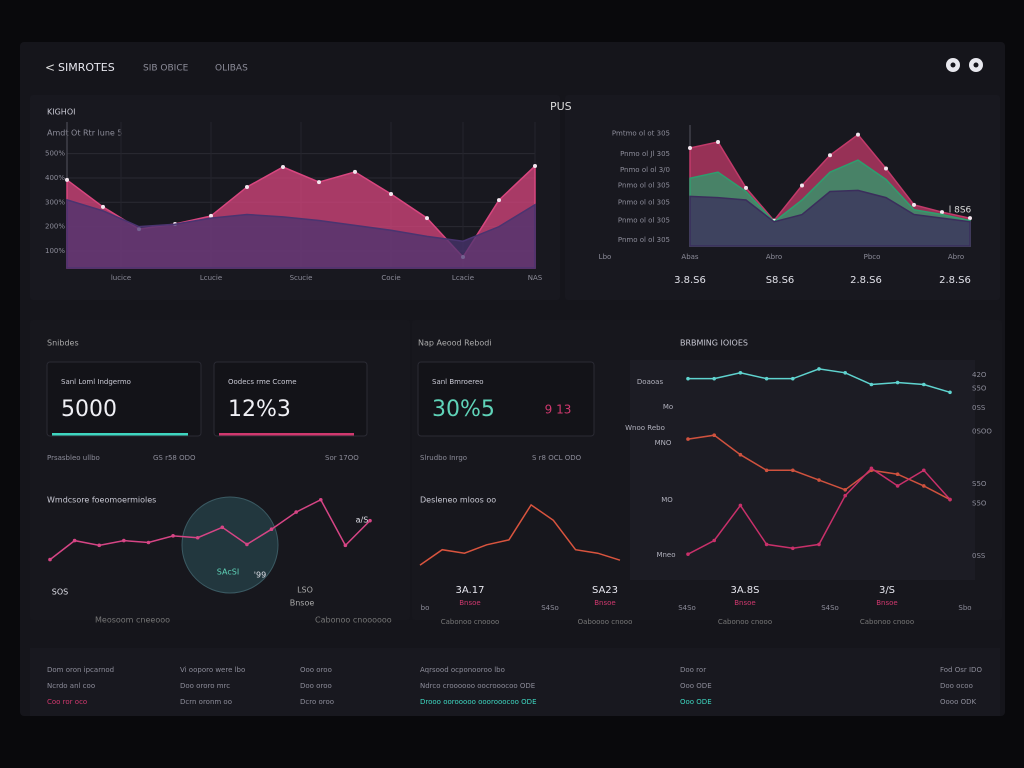  I want to click on chart-subtitle: Amdt Ot Rtr lune 5, so click(84, 133).